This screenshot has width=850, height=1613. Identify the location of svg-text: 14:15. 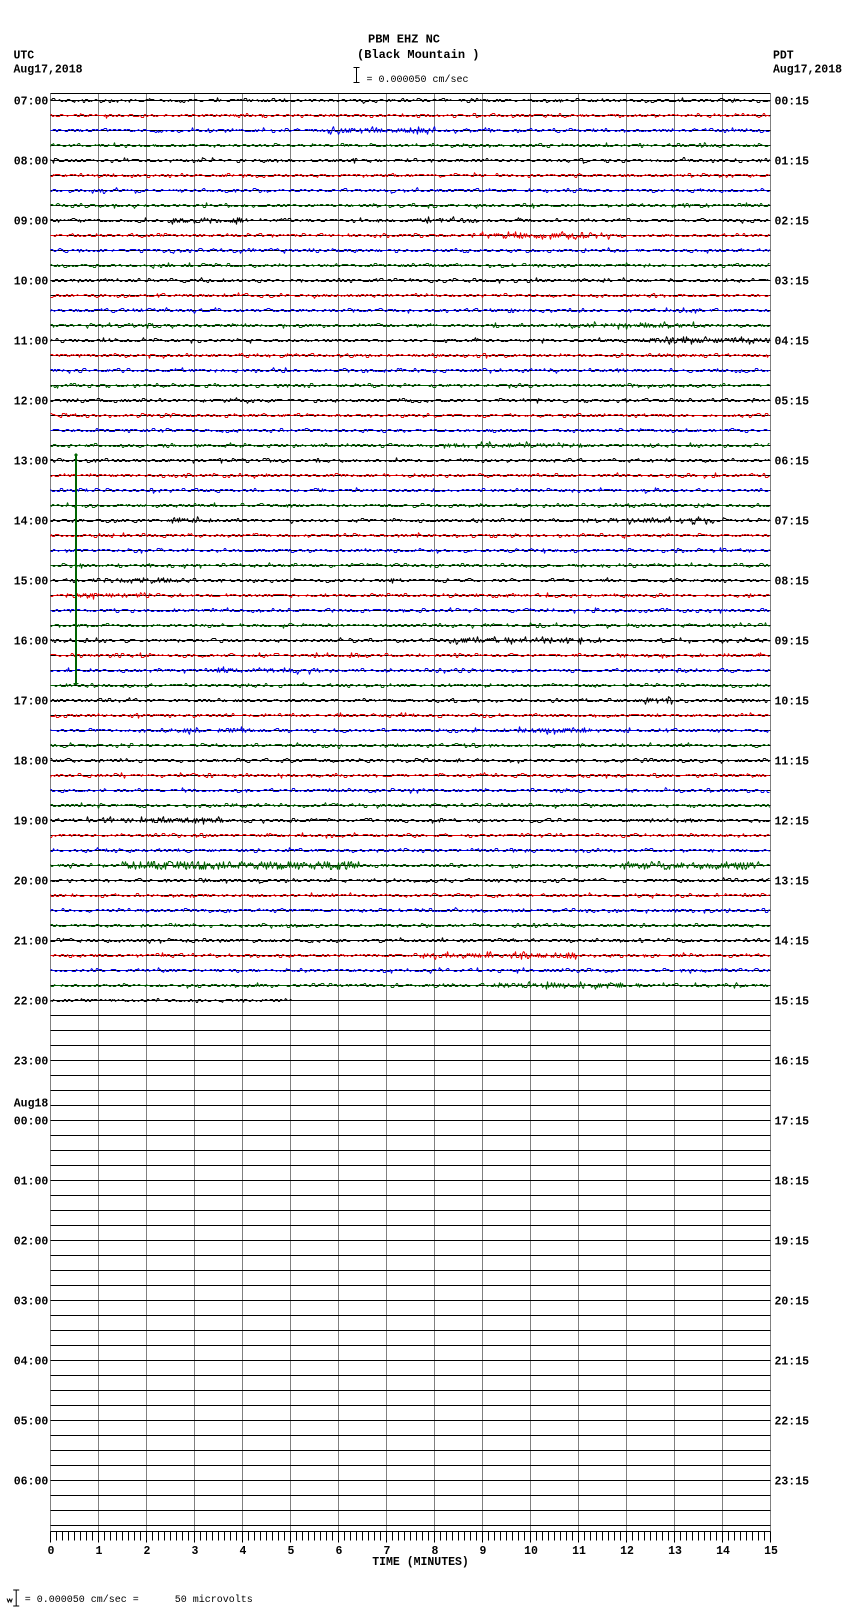
(792, 942).